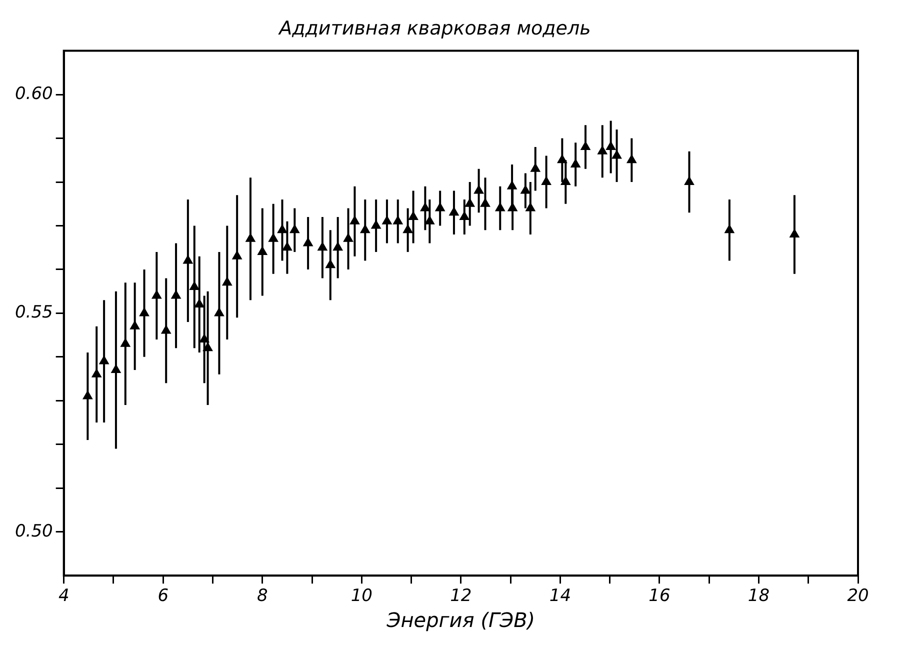 The image size is (901, 653). What do you see at coordinates (461, 596) in the screenshot?
I see `x-tick-label: 12` at bounding box center [461, 596].